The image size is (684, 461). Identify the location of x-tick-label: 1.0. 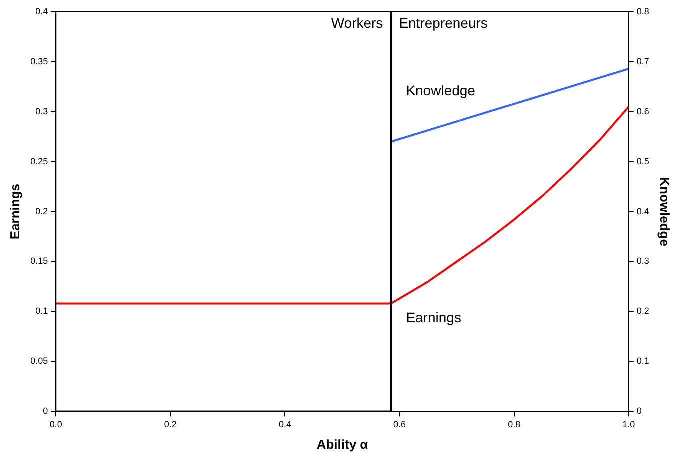
(629, 424).